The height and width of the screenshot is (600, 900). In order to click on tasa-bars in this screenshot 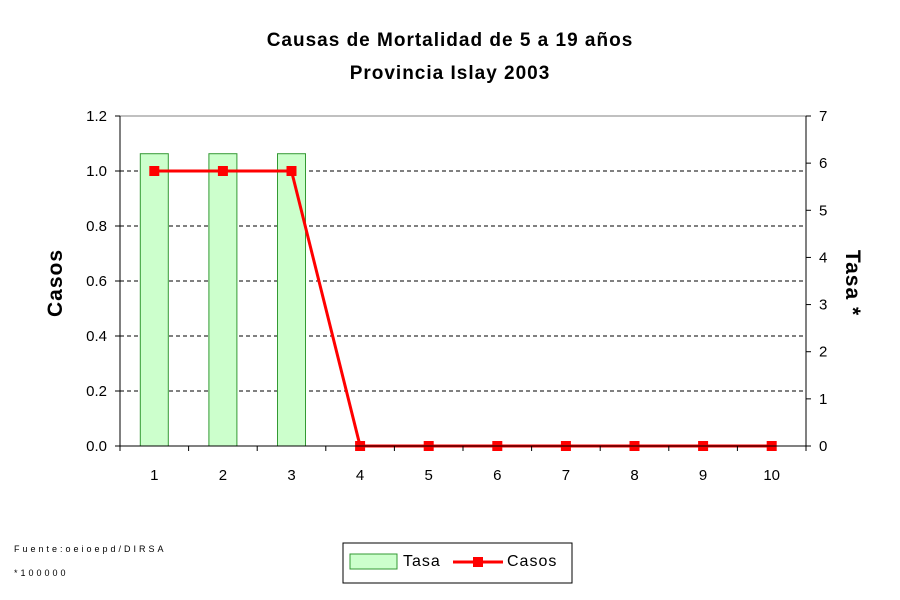, I will do `click(222, 300)`.